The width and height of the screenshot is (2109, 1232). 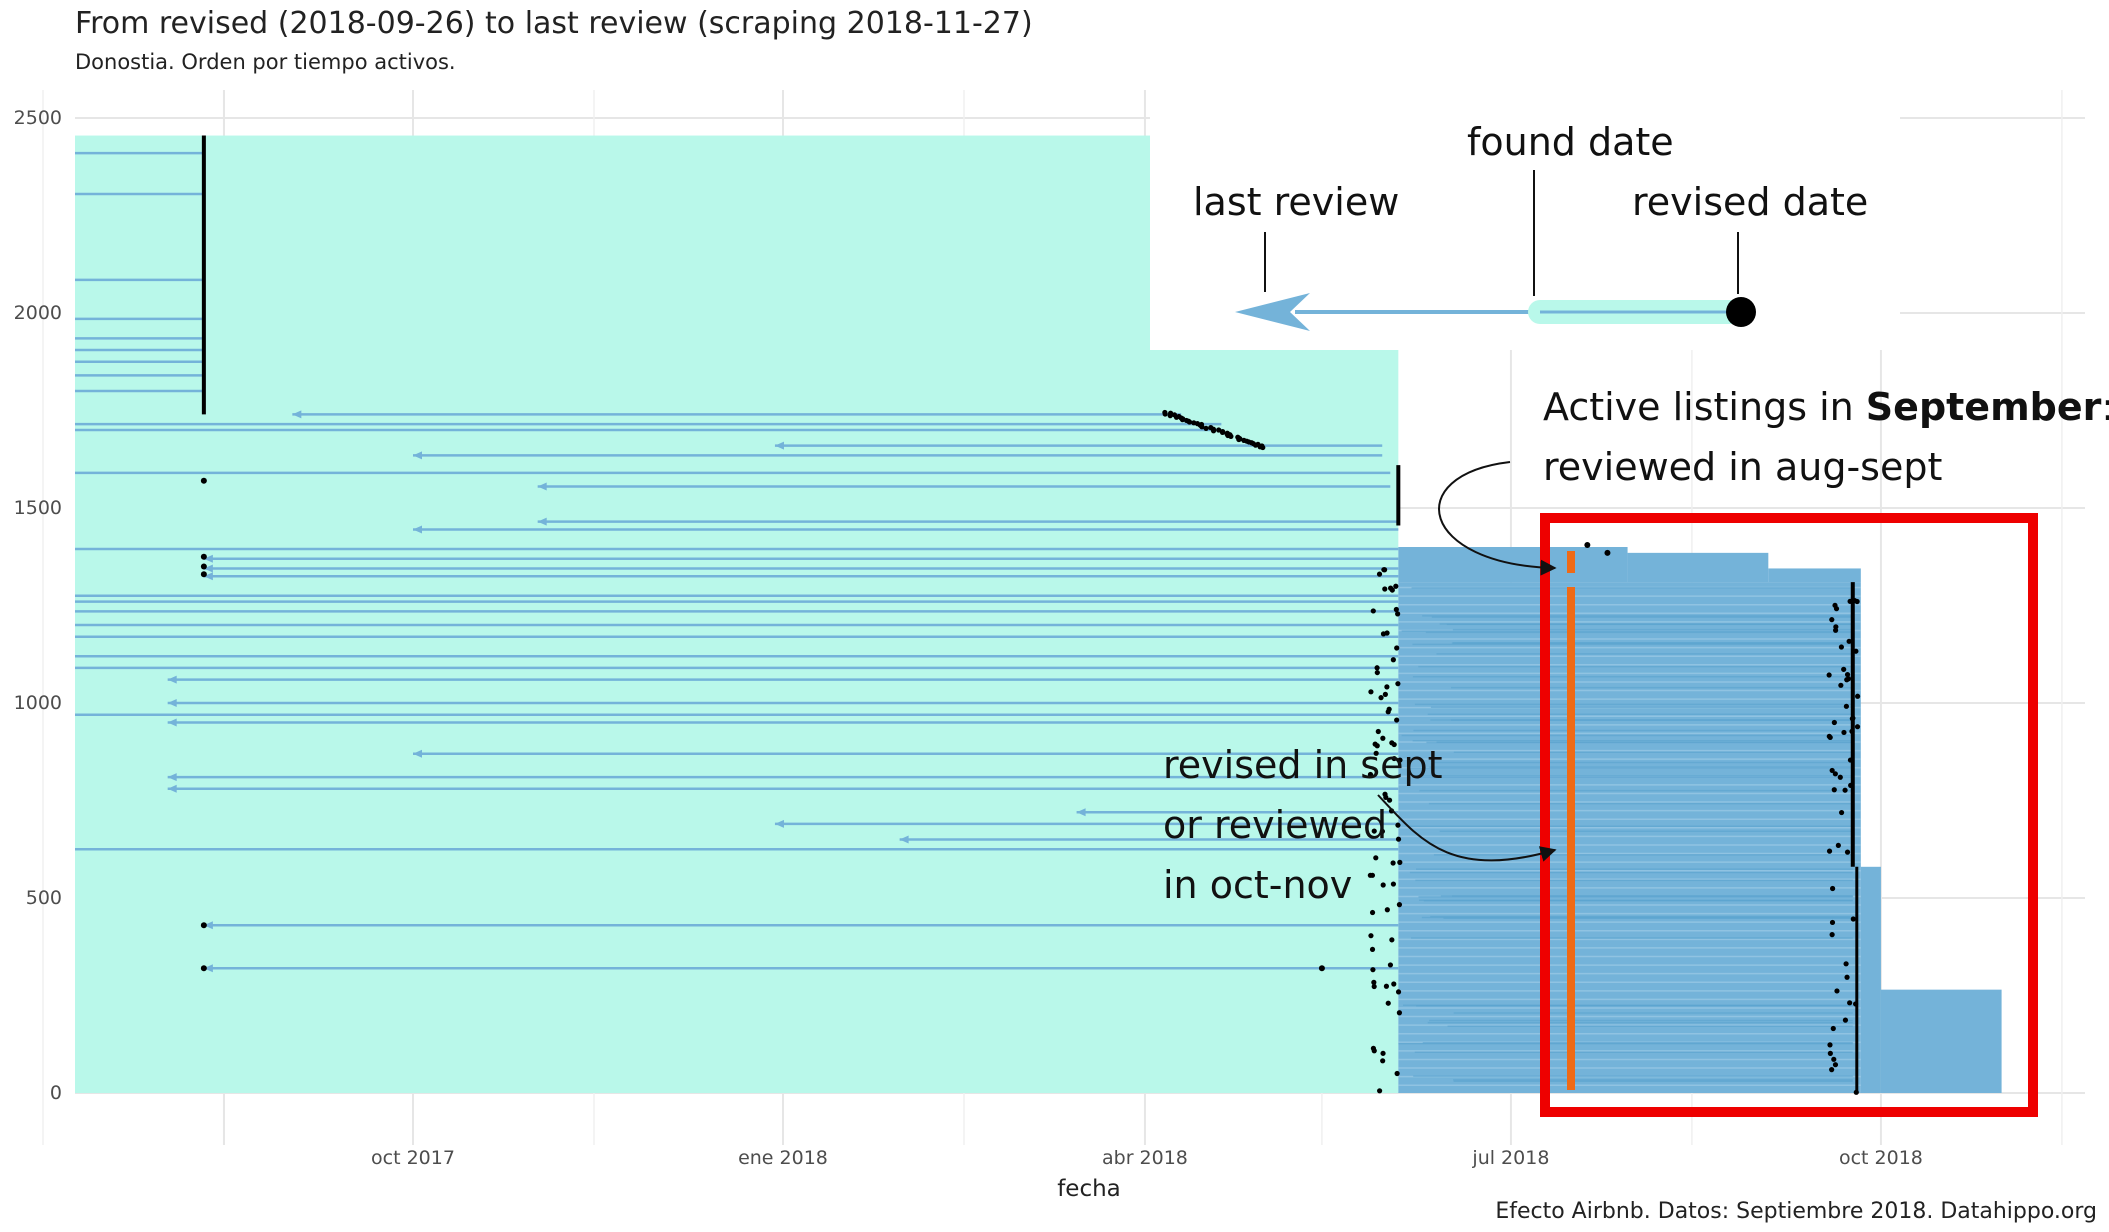 What do you see at coordinates (1089, 1189) in the screenshot?
I see `x-axis-title: fecha` at bounding box center [1089, 1189].